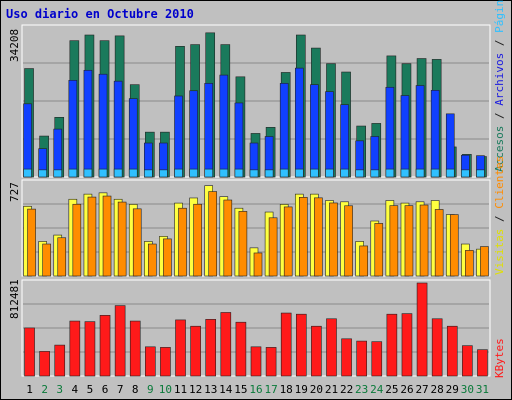 This screenshot has height=400, width=512. I want to click on x-tick-label: 14, so click(226, 389).